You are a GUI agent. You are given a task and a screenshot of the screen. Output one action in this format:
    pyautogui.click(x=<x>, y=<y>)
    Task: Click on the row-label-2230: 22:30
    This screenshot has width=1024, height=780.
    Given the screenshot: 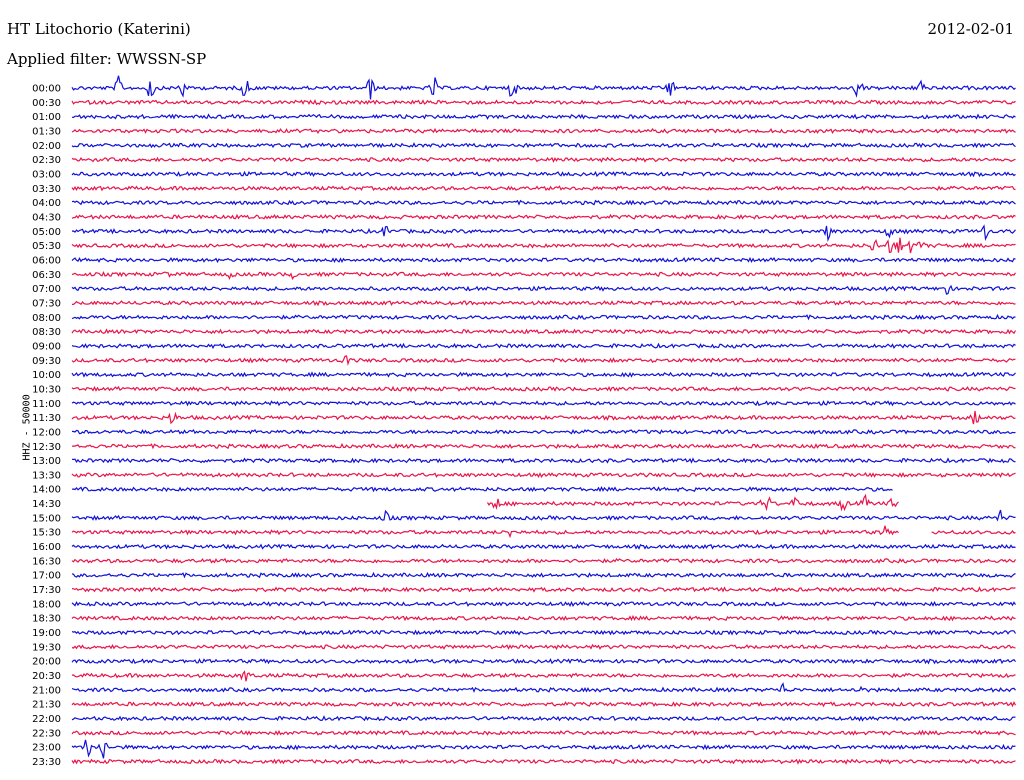 What is the action you would take?
    pyautogui.click(x=46, y=733)
    